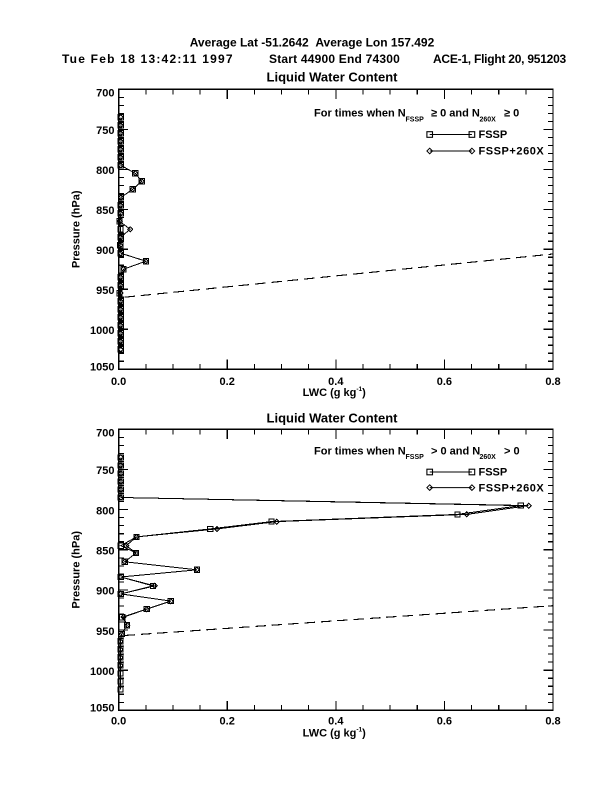  I want to click on svg-text: ≥ 0, so click(511, 114).